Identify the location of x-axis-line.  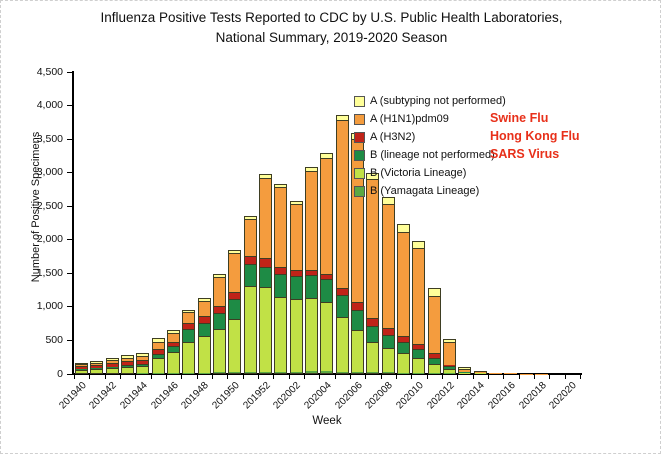
(327, 374).